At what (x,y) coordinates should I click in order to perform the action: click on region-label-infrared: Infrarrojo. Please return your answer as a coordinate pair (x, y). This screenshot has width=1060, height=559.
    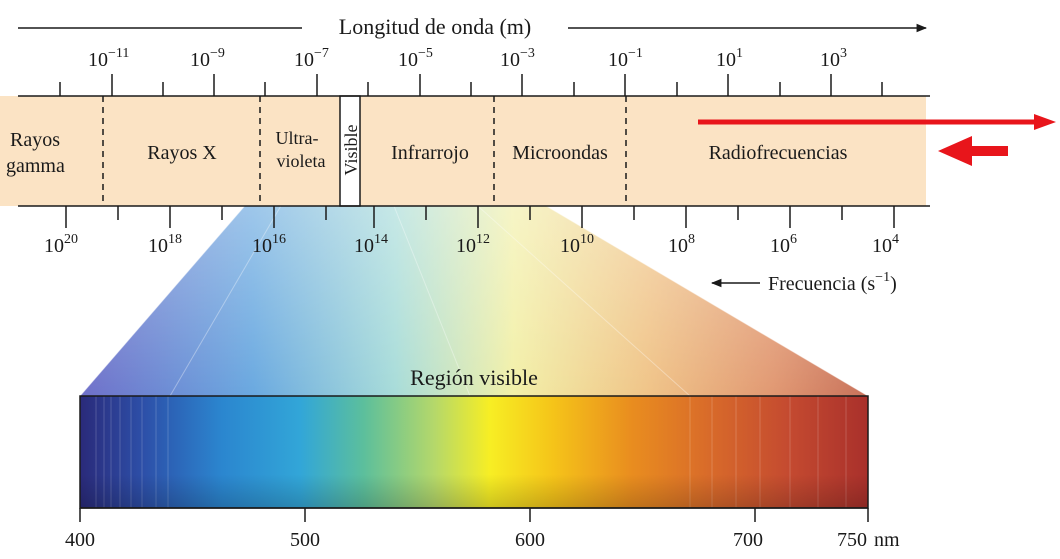
    Looking at the image, I should click on (430, 153).